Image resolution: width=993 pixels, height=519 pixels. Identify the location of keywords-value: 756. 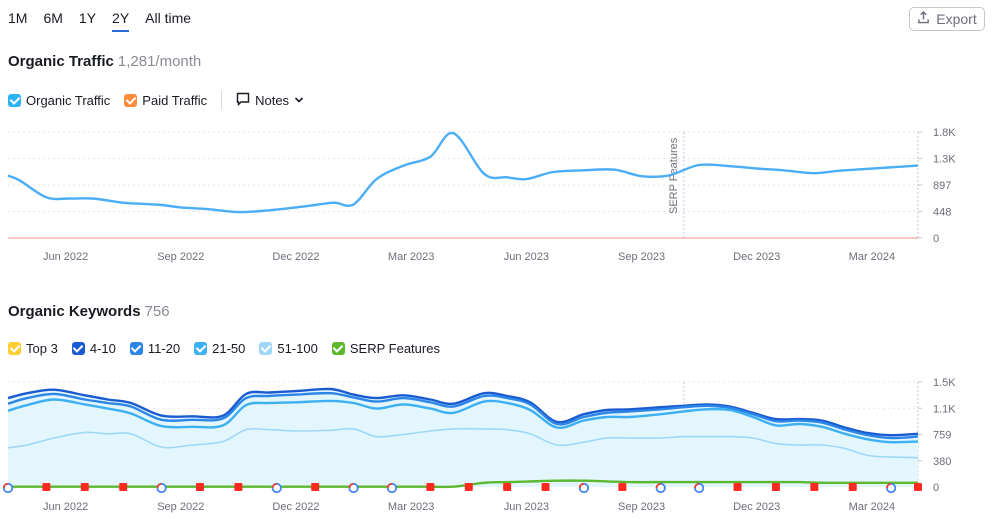
(157, 311).